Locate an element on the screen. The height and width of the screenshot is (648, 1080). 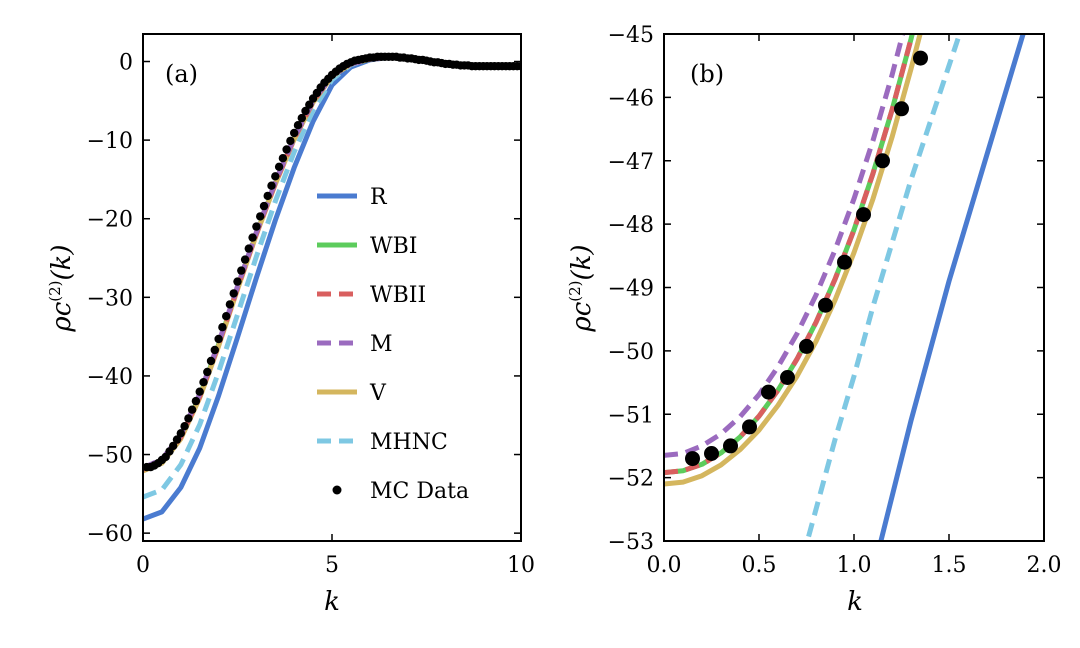
b-y-tick-label: −52 is located at coordinates (631, 479).